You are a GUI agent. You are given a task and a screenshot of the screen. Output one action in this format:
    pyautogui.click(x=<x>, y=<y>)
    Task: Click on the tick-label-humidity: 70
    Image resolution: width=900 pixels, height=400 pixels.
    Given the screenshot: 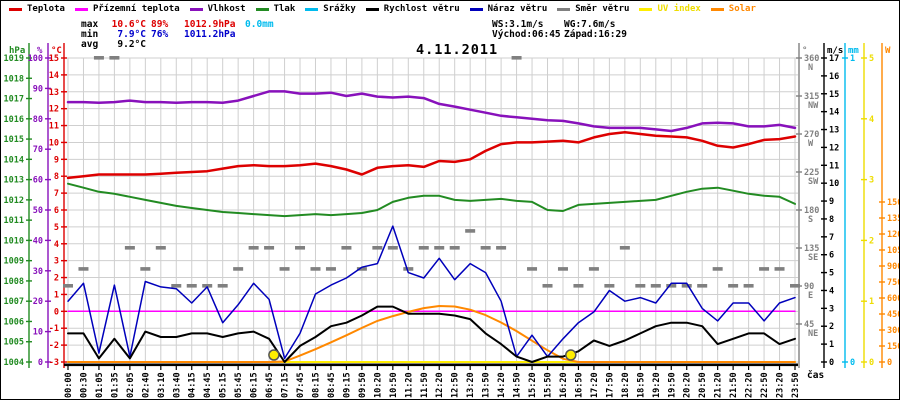 What is the action you would take?
    pyautogui.click(x=38, y=150)
    